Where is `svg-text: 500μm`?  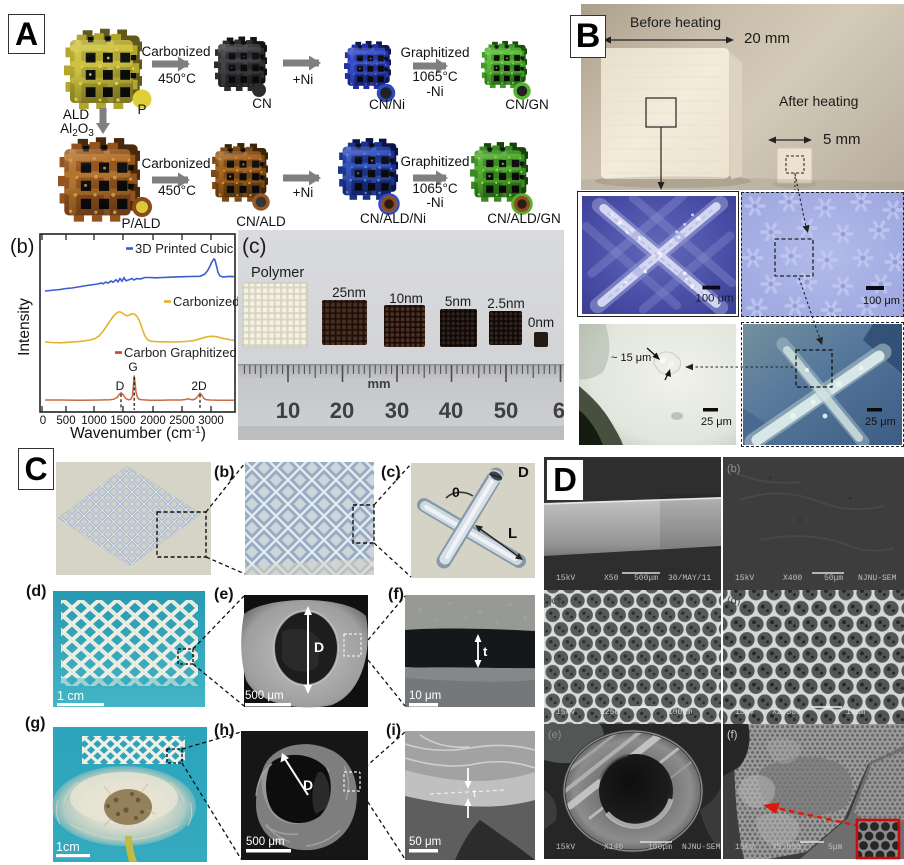 svg-text: 500μm is located at coordinates (646, 578).